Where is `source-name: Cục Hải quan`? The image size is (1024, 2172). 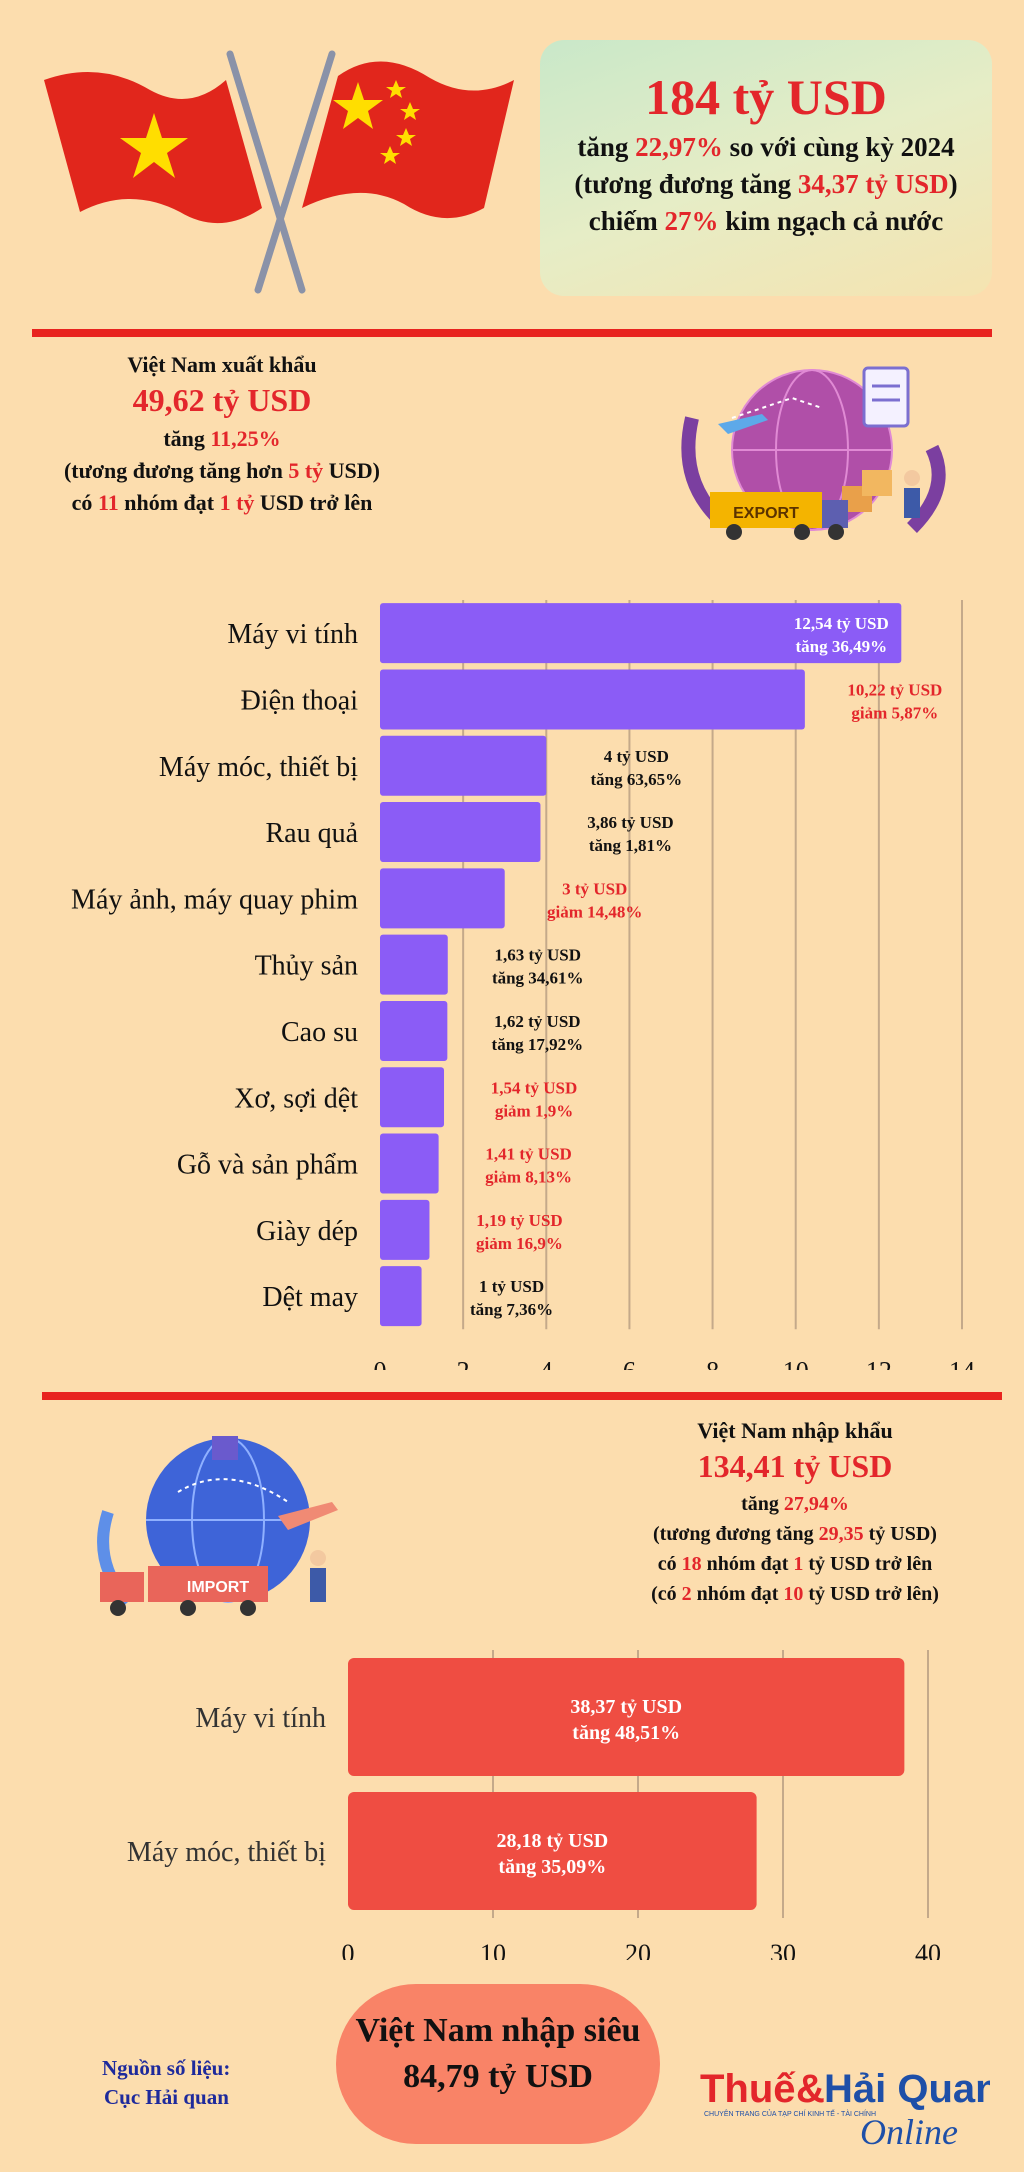
source-name: Cục Hải quan is located at coordinates (166, 2097).